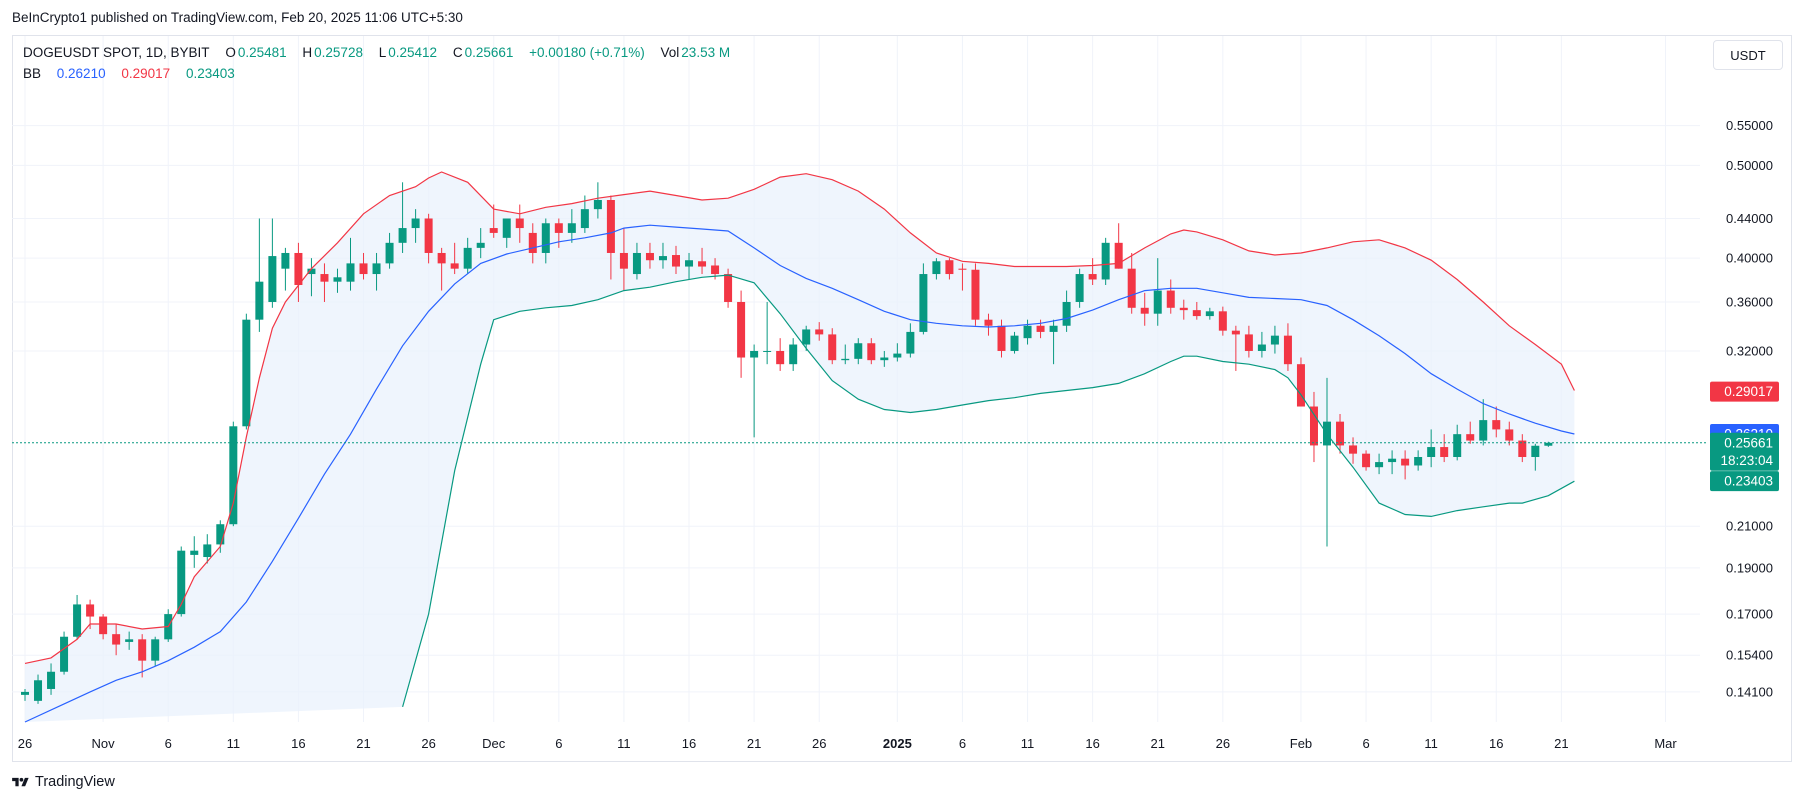  Describe the element at coordinates (1749, 567) in the screenshot. I see `y-tick-label: 0.19000` at that location.